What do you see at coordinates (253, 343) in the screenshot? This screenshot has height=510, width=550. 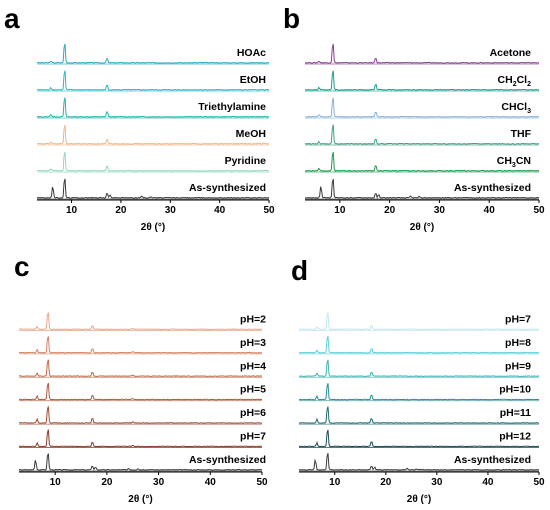 I see `series-label: pH=3` at bounding box center [253, 343].